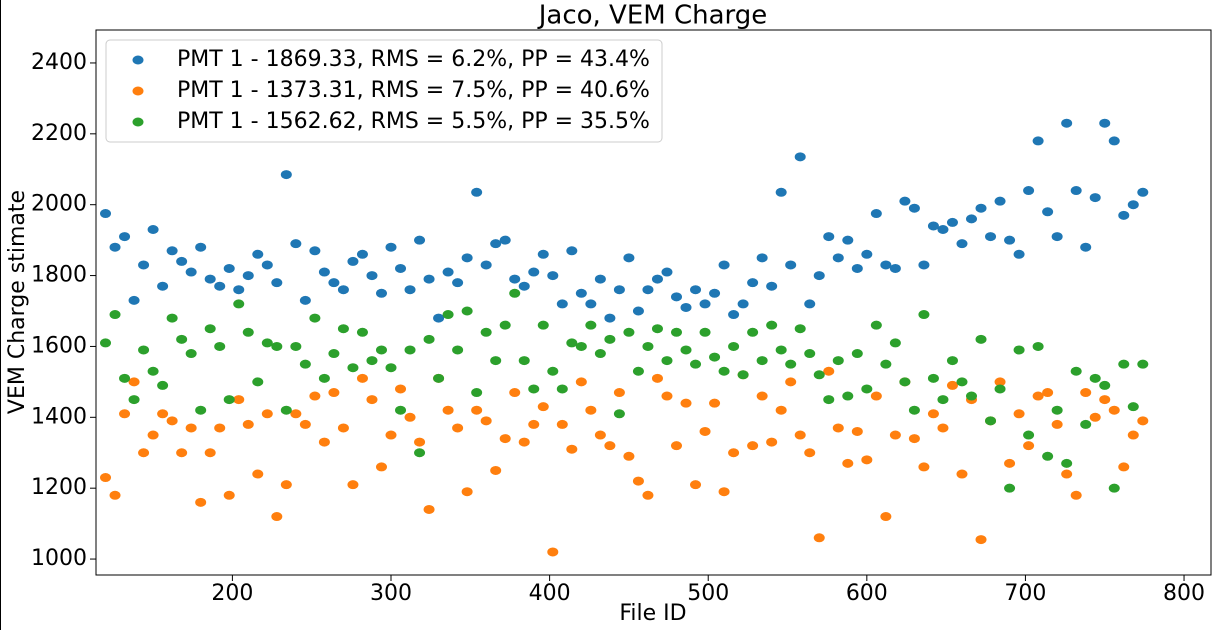 This screenshot has width=1217, height=630. What do you see at coordinates (652, 613) in the screenshot?
I see `x-axis-label: File ID` at bounding box center [652, 613].